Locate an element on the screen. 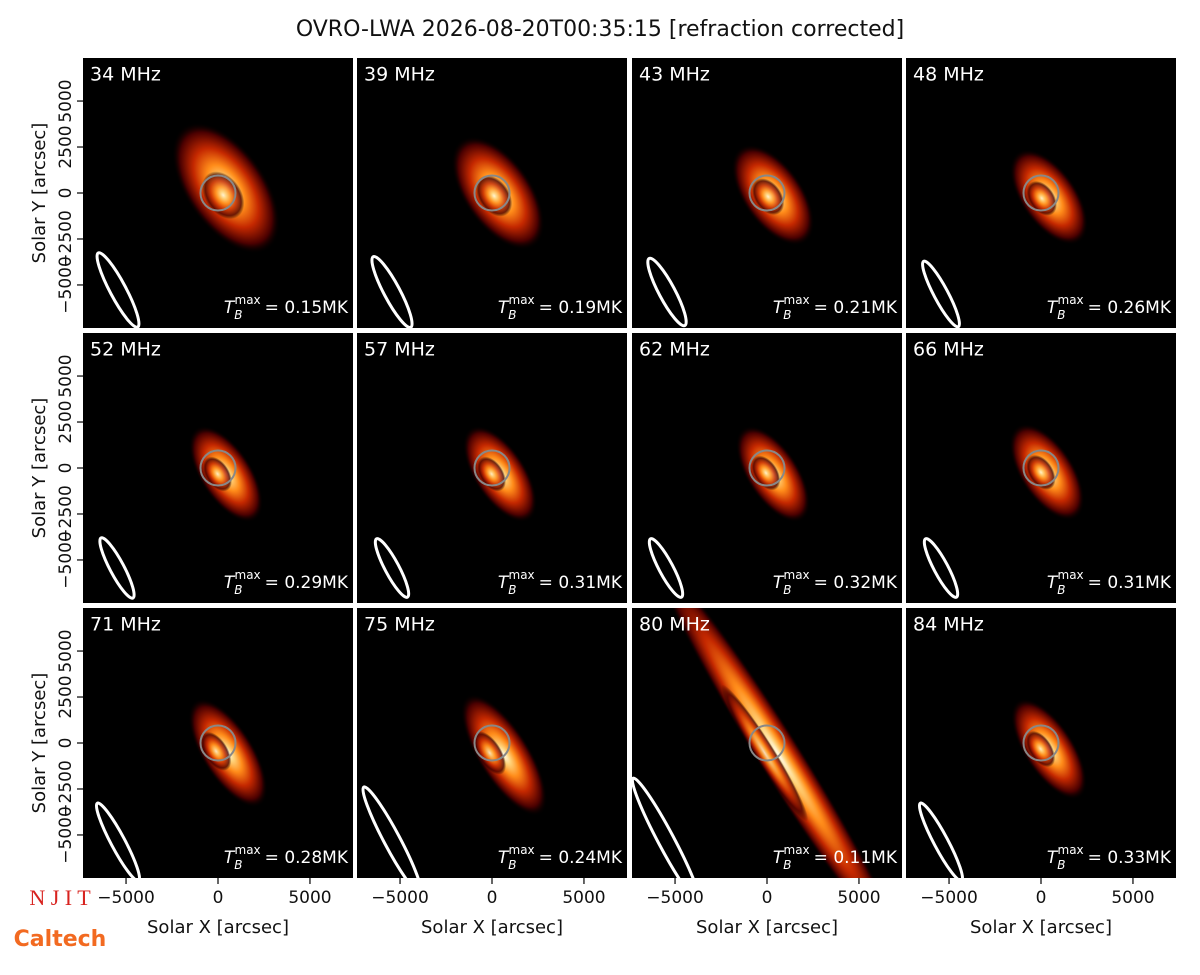 This screenshot has width=1200, height=975. y-tick-label: −5000 is located at coordinates (66, 560).